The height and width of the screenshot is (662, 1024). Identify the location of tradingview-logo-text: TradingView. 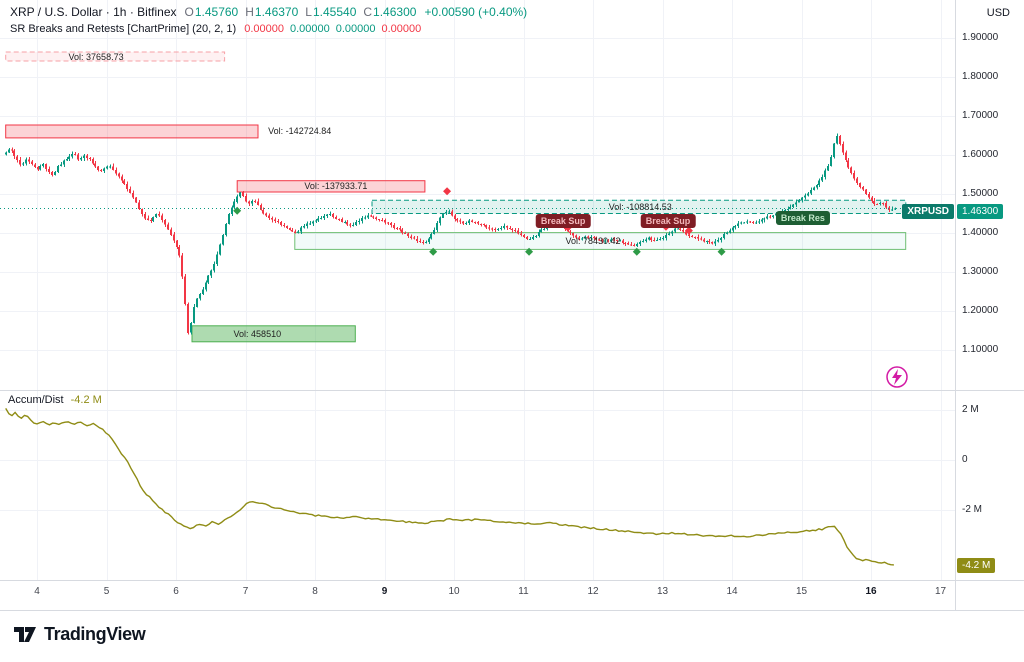
(95, 633).